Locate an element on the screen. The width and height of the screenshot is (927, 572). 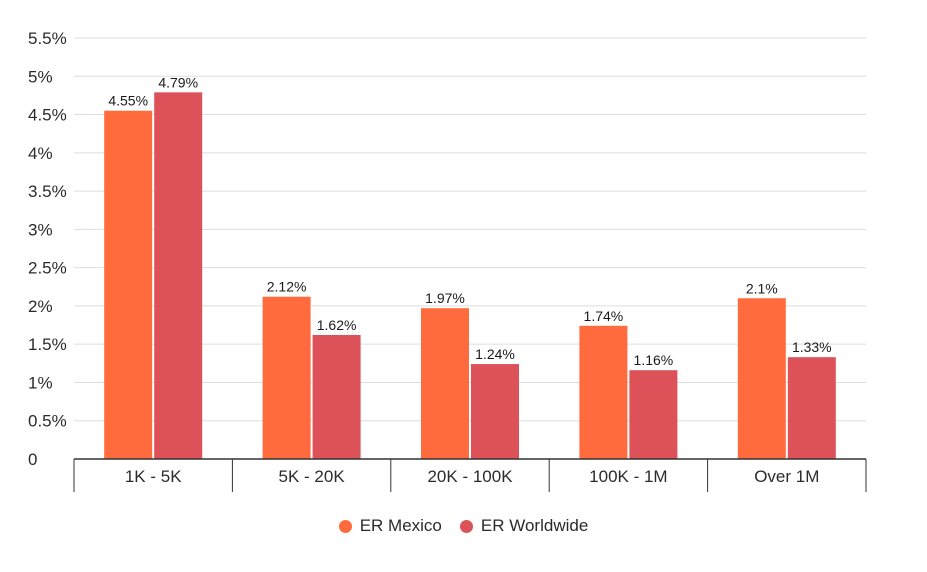
x-category-label: 20K - 100K is located at coordinates (470, 476).